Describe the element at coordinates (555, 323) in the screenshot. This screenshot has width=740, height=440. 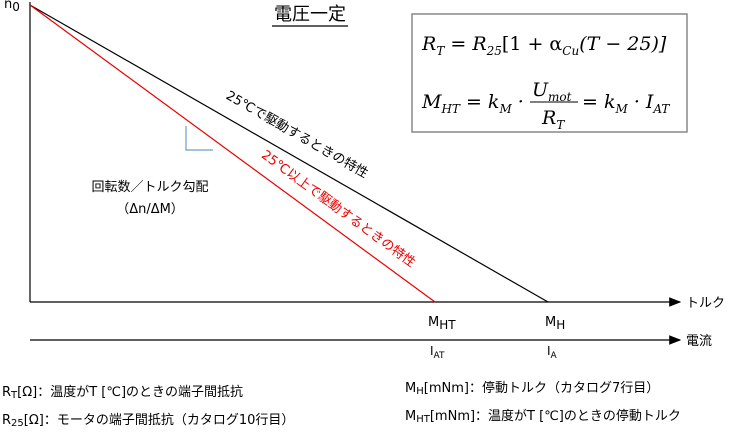
I see `torque-mark: MH` at that location.